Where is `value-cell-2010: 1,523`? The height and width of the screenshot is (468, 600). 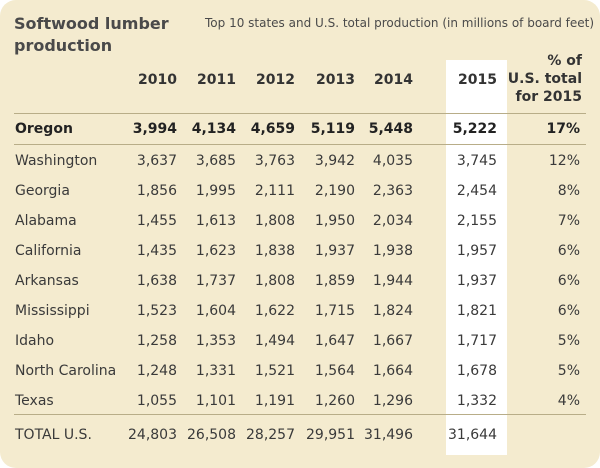
value-cell-2010: 1,523 is located at coordinates (156, 311).